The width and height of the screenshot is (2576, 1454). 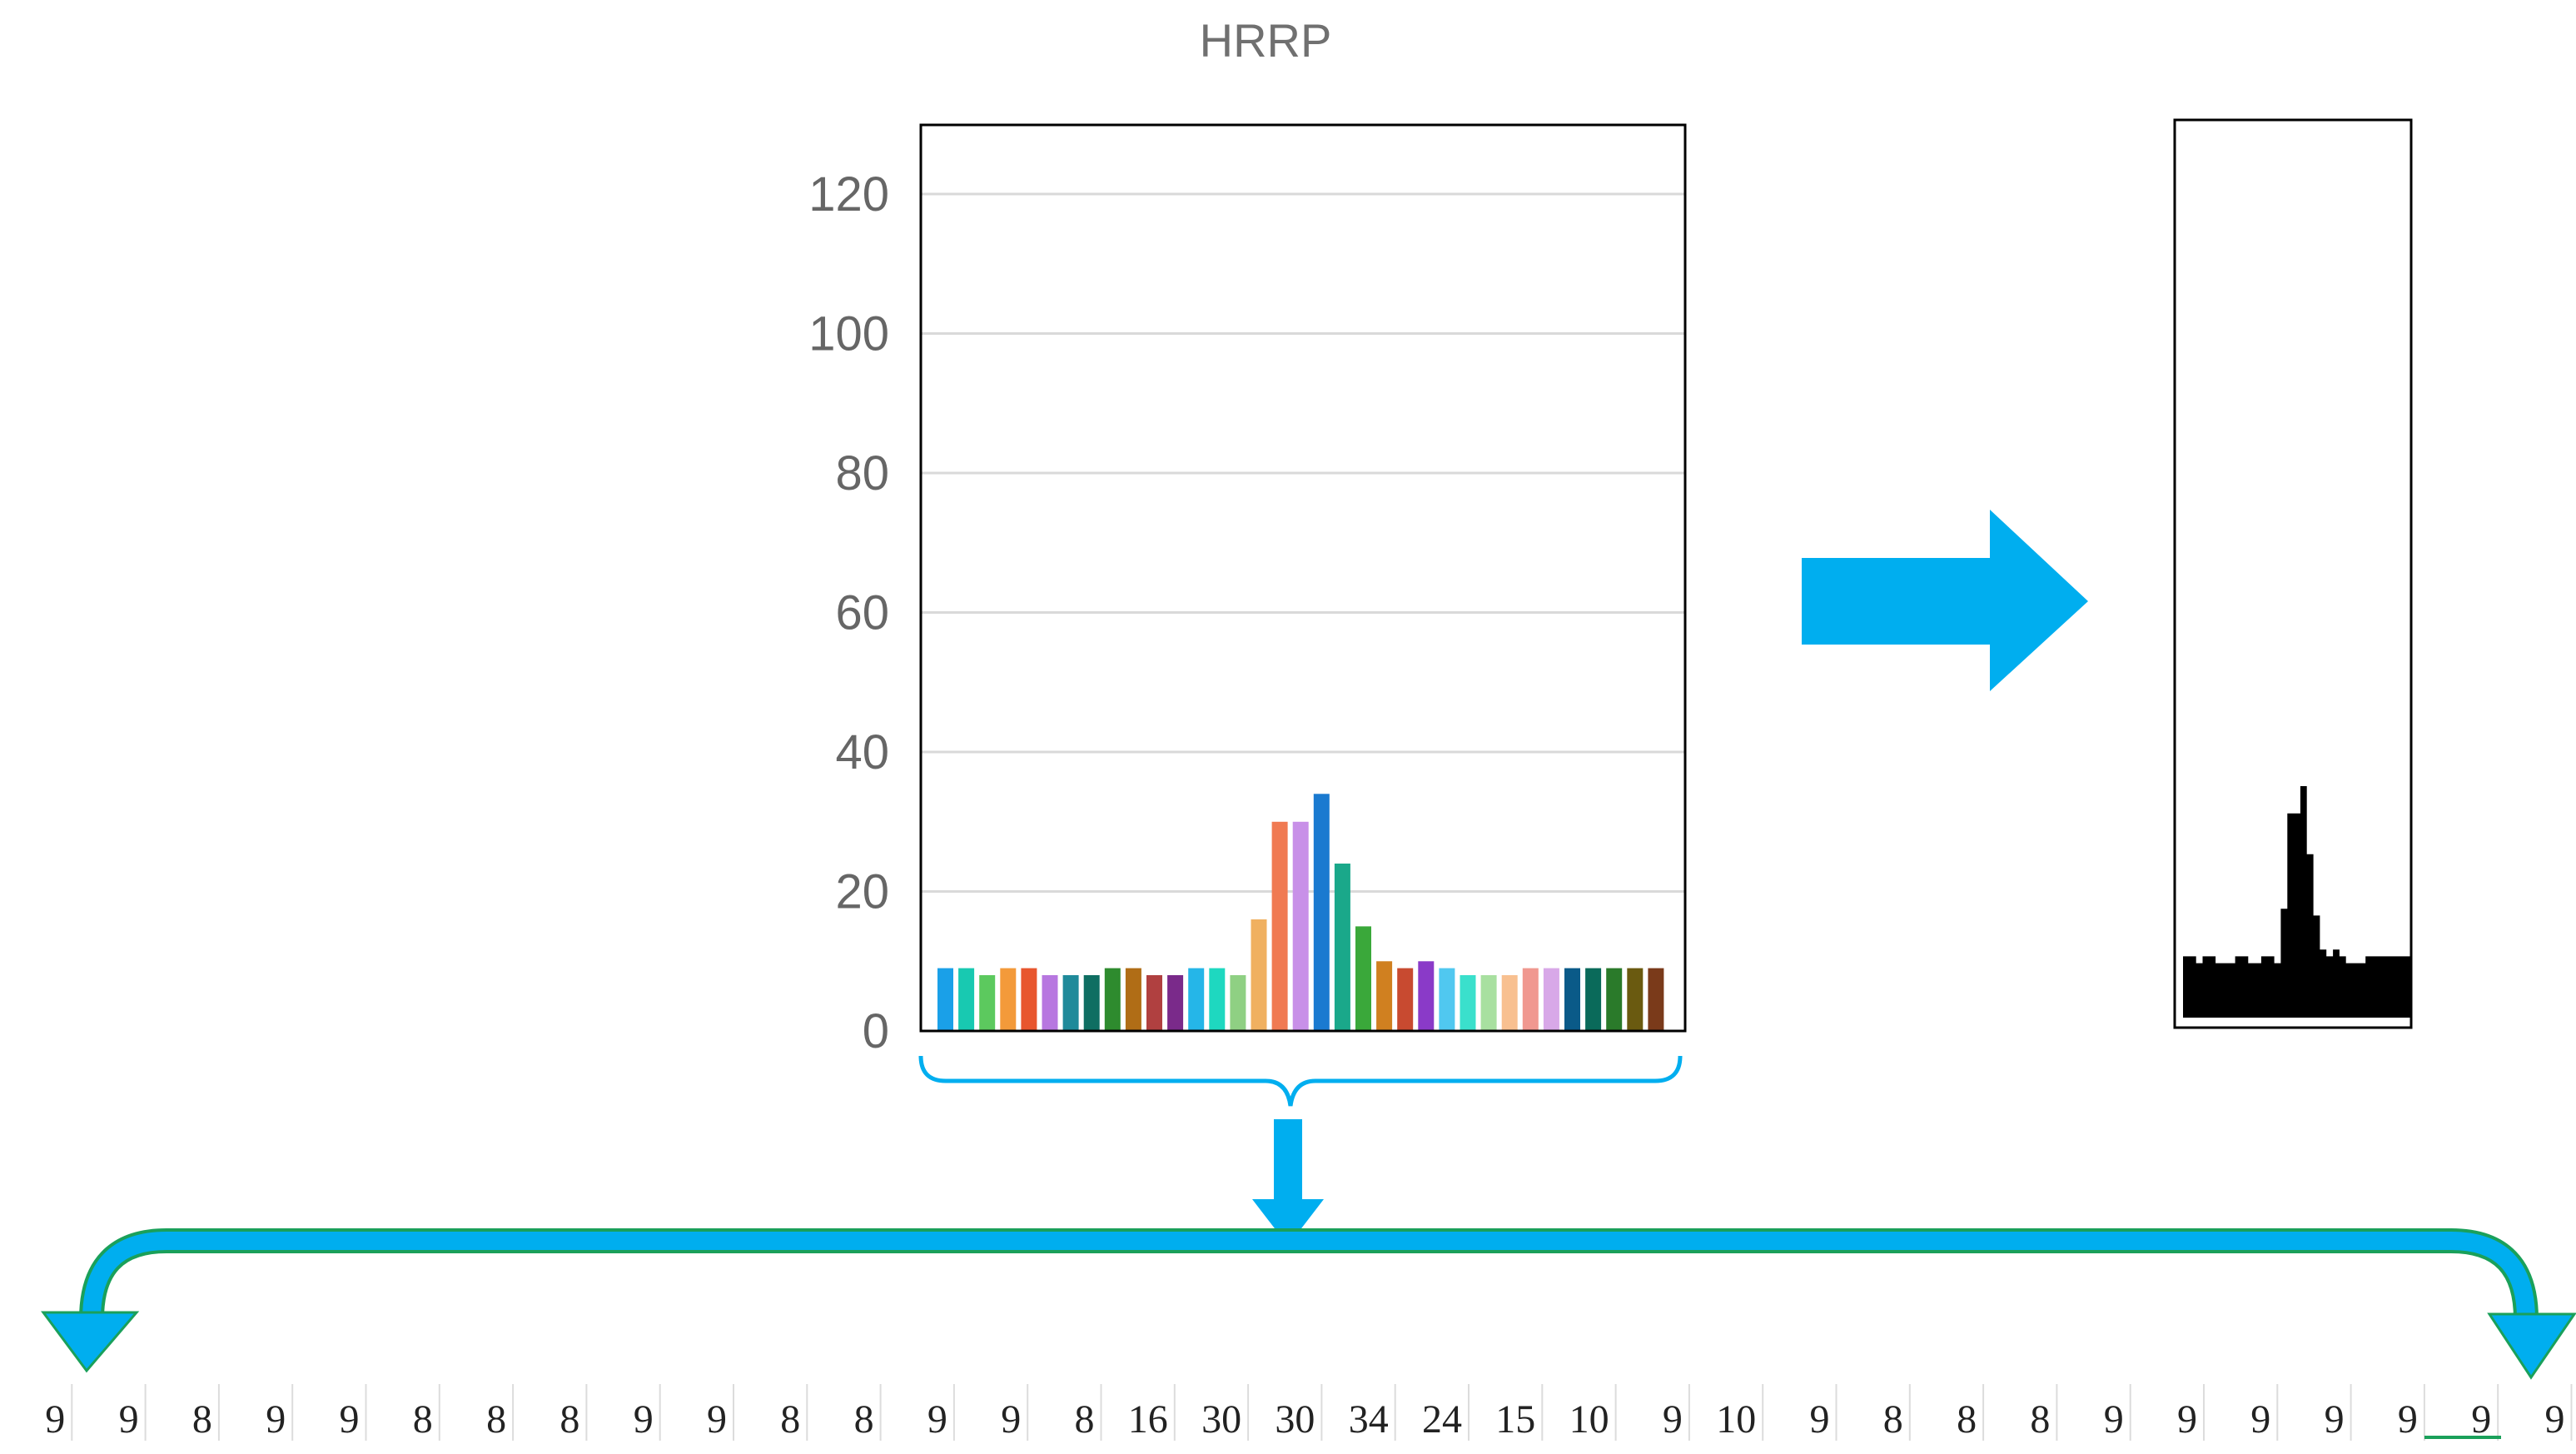 What do you see at coordinates (862, 473) in the screenshot?
I see `y-tick-label: 80` at bounding box center [862, 473].